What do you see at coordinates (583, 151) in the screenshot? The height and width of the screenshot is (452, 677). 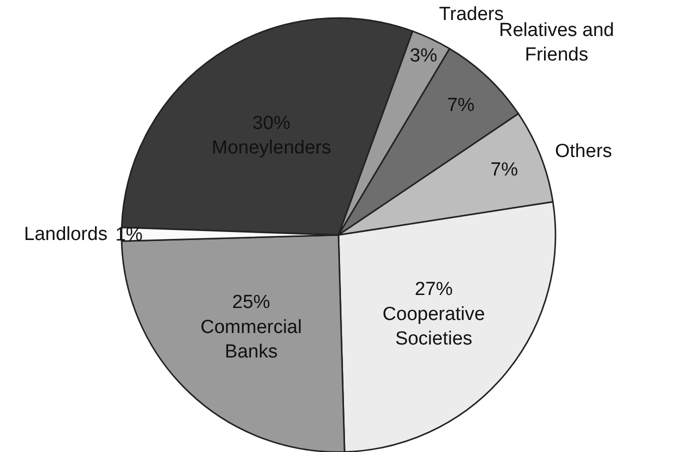 I see `slice-label: Others` at bounding box center [583, 151].